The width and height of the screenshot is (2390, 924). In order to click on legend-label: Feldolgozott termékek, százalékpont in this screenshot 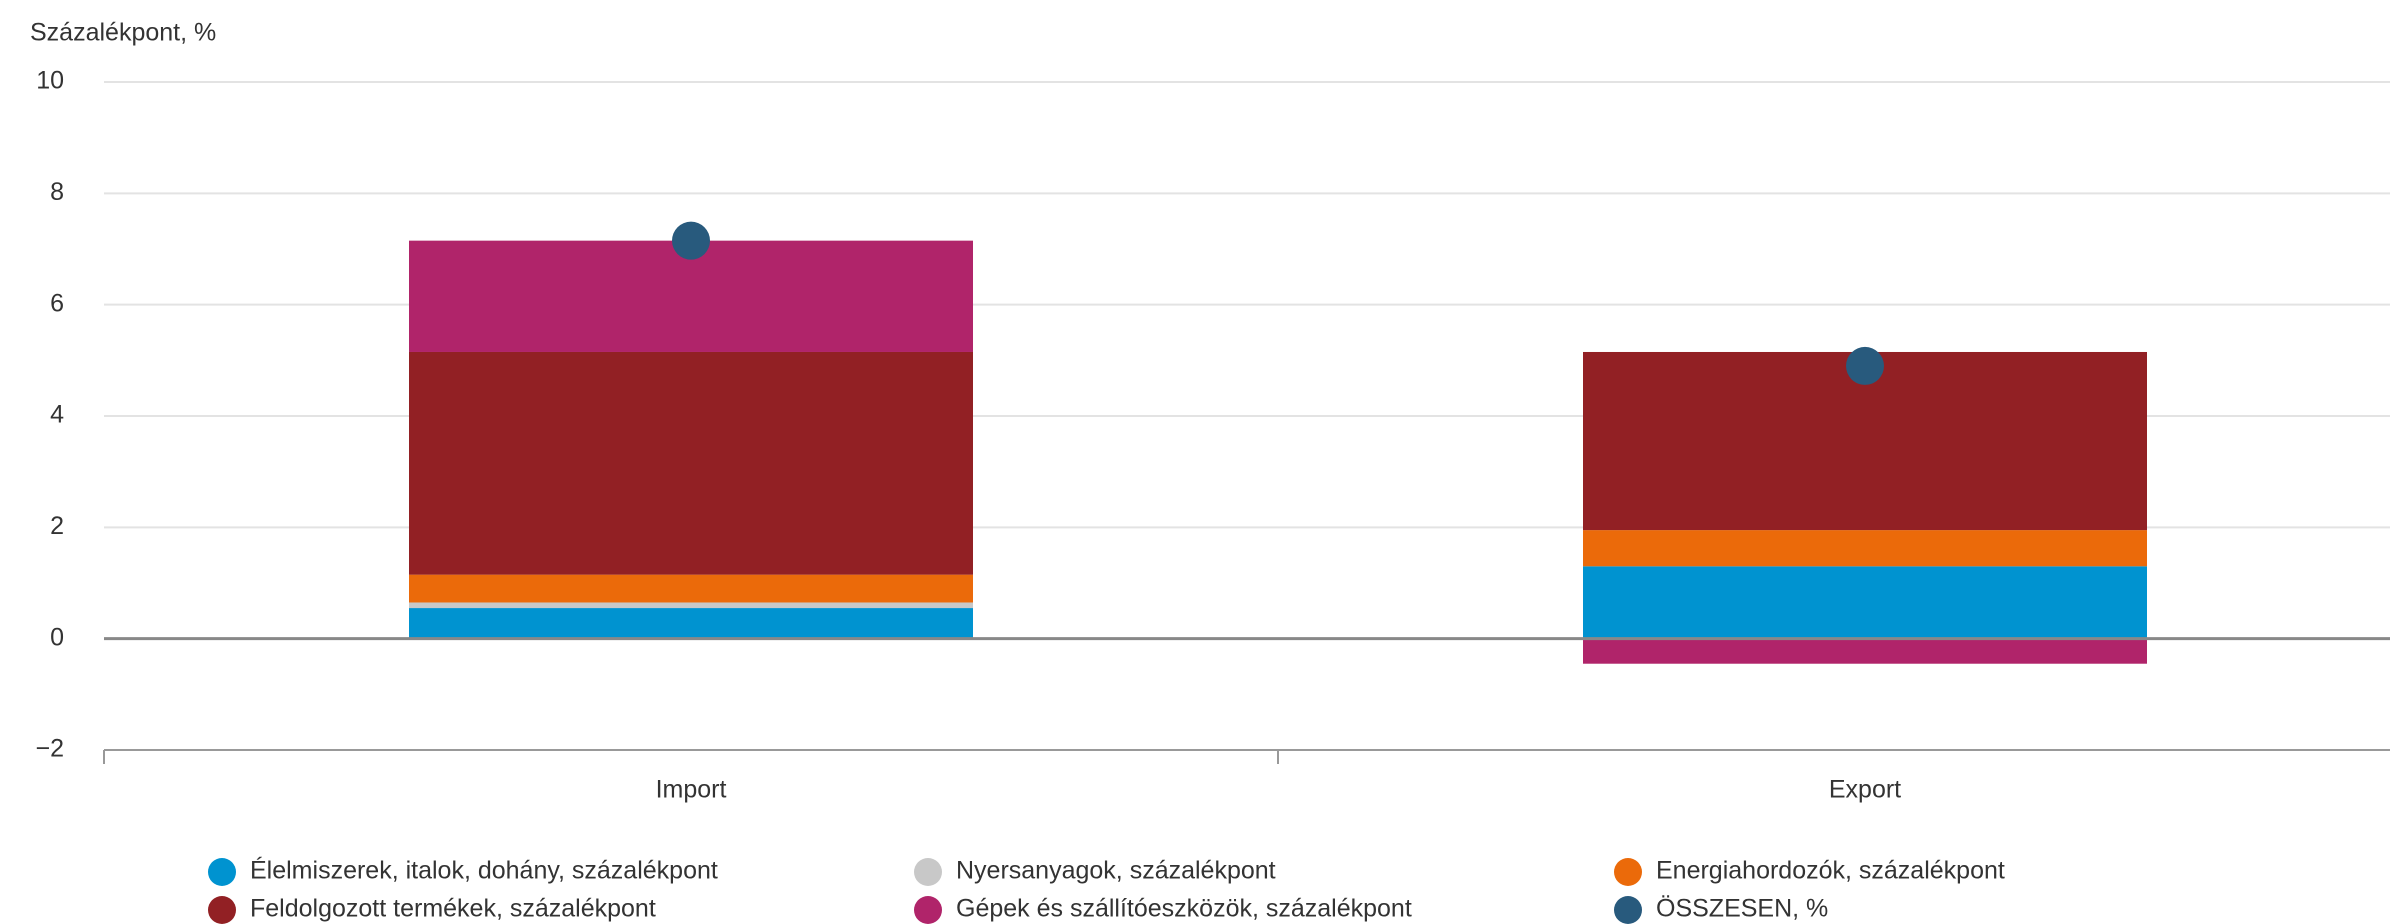, I will do `click(453, 909)`.